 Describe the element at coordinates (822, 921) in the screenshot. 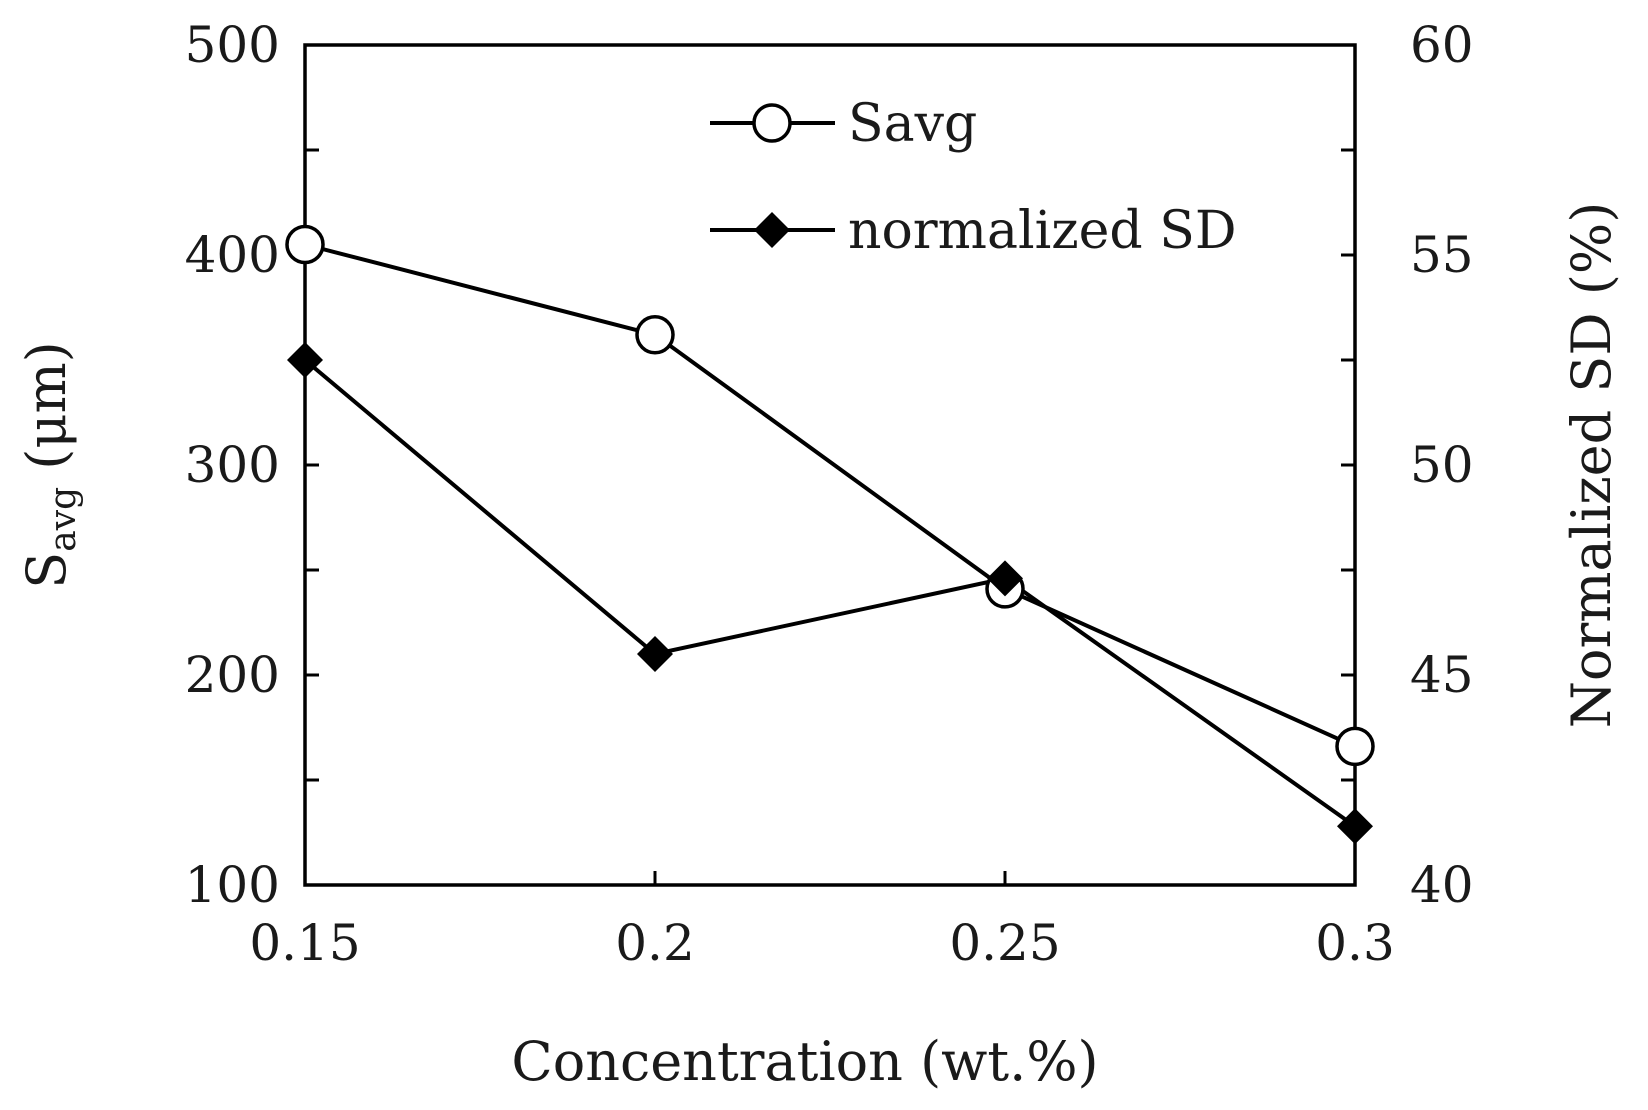

I see `x-ticks: 0.15 0.2 0.25 0.3` at that location.